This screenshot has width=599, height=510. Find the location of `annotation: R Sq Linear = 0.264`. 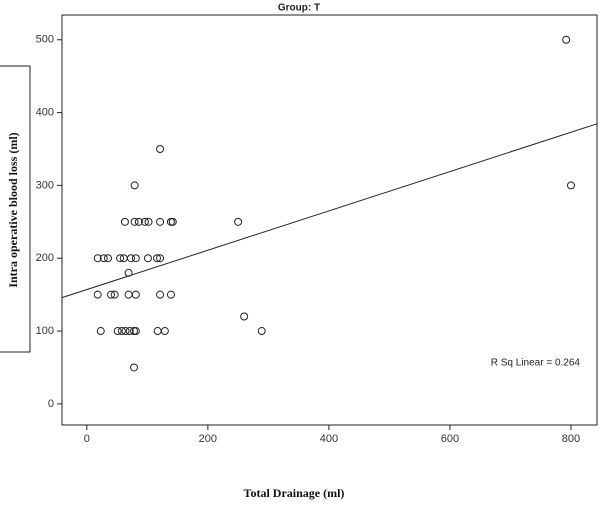

annotation: R Sq Linear = 0.264 is located at coordinates (536, 363).